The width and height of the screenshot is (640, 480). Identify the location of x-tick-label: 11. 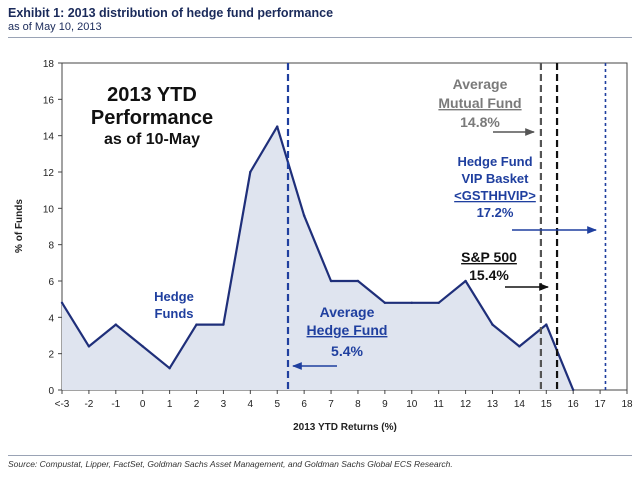
(438, 404).